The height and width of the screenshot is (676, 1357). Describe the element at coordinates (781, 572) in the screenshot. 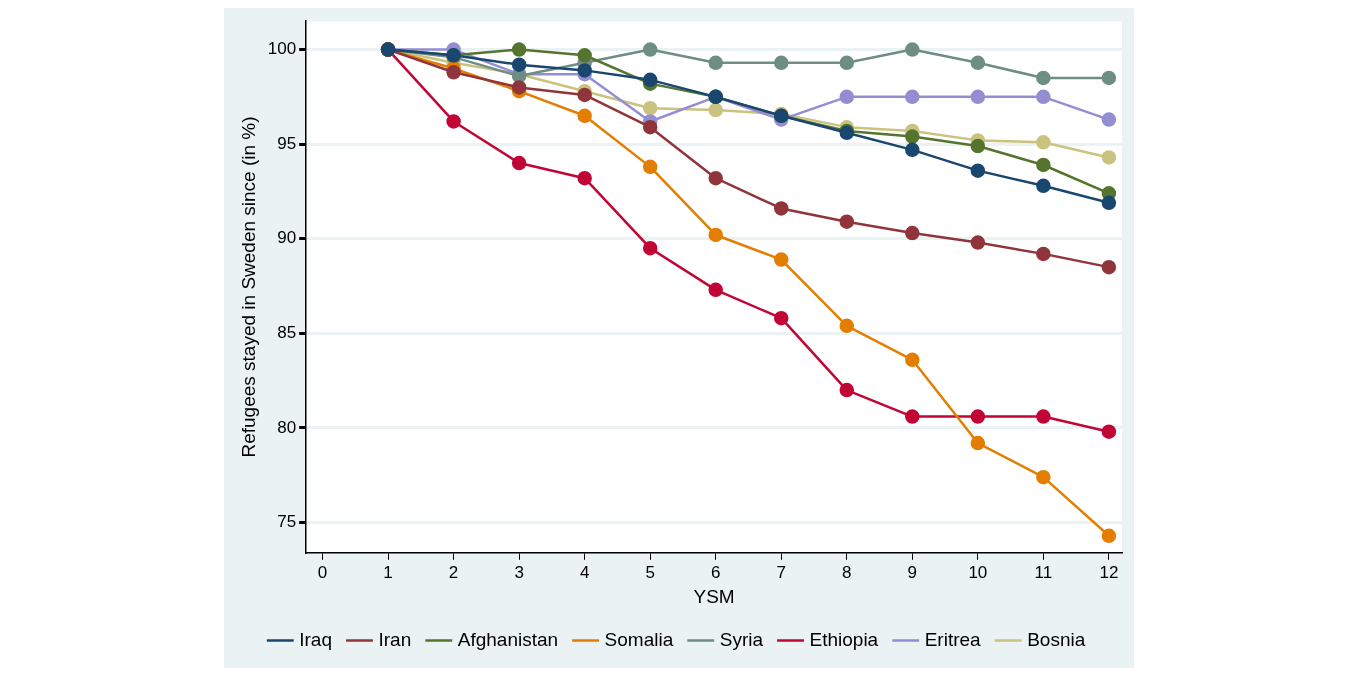

I see `x-tick-label: 7` at that location.